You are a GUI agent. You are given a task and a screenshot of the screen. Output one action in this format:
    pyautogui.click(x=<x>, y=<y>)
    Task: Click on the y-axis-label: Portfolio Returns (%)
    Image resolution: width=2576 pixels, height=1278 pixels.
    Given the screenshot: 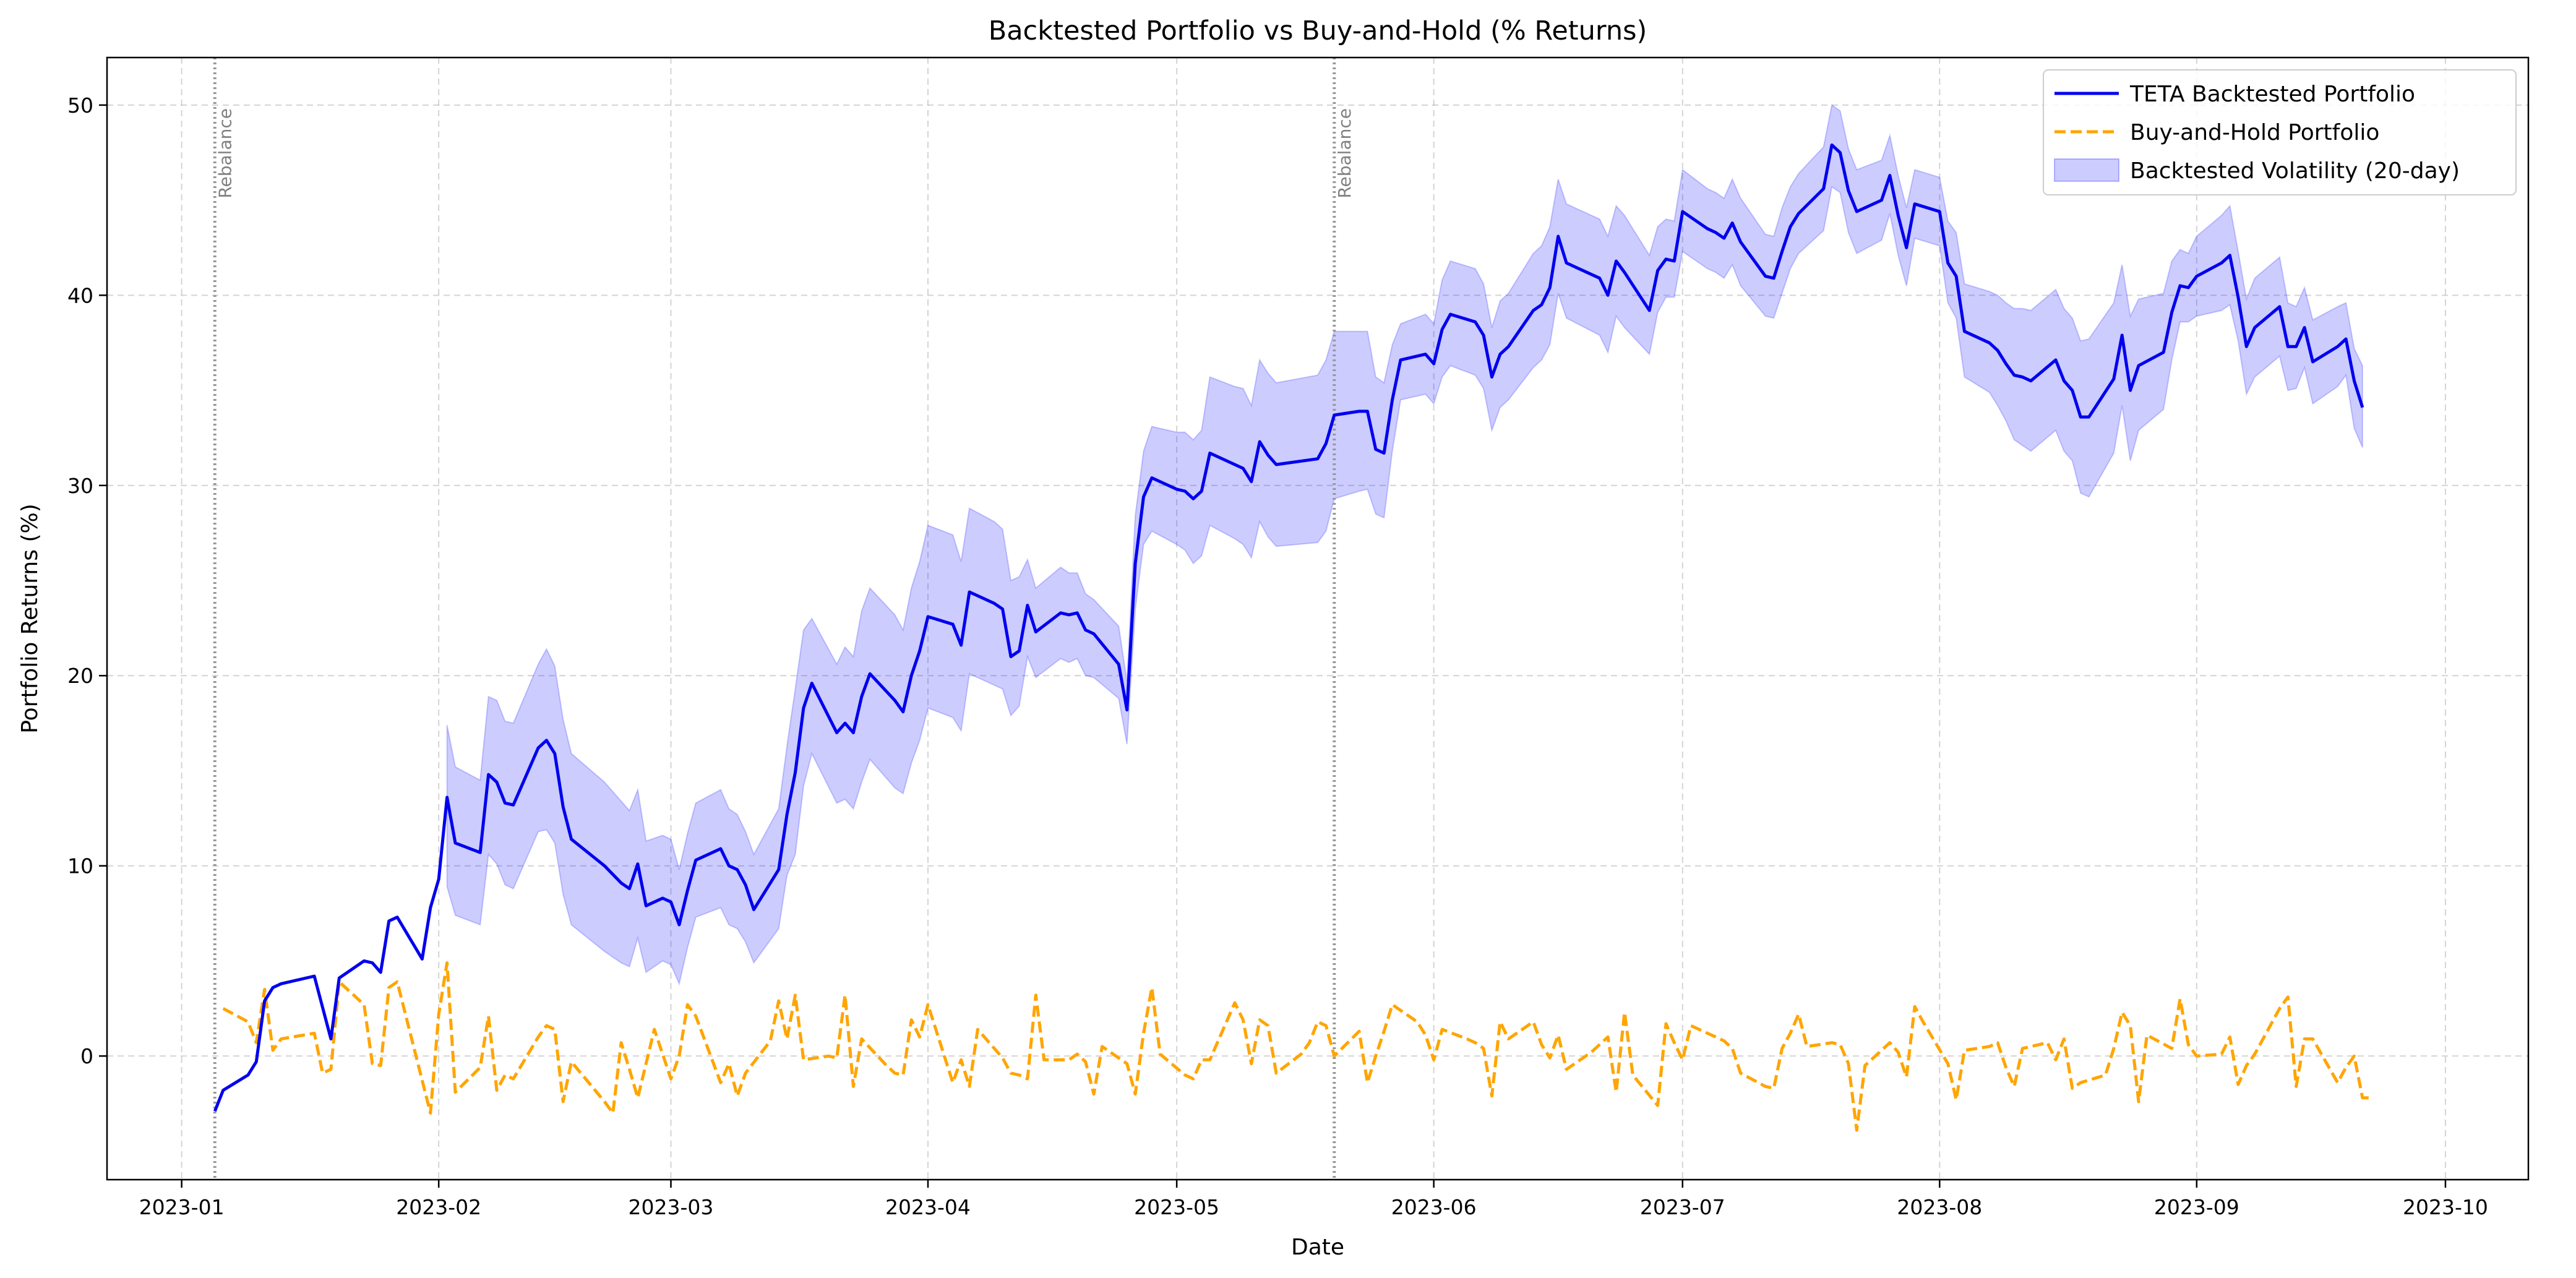 What is the action you would take?
    pyautogui.click(x=30, y=619)
    